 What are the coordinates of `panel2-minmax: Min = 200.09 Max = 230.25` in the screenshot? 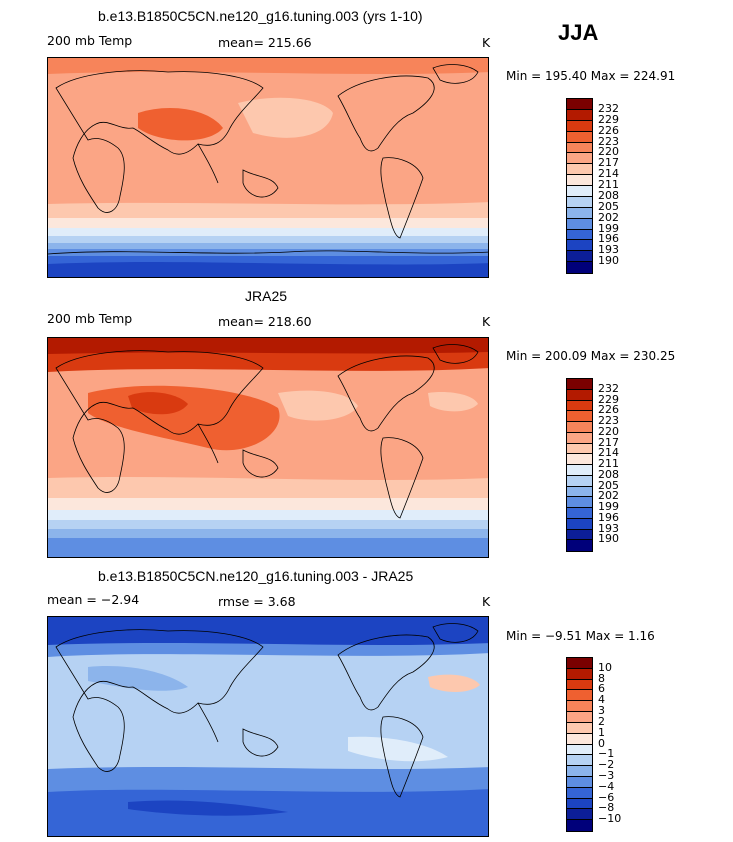 It's located at (591, 356).